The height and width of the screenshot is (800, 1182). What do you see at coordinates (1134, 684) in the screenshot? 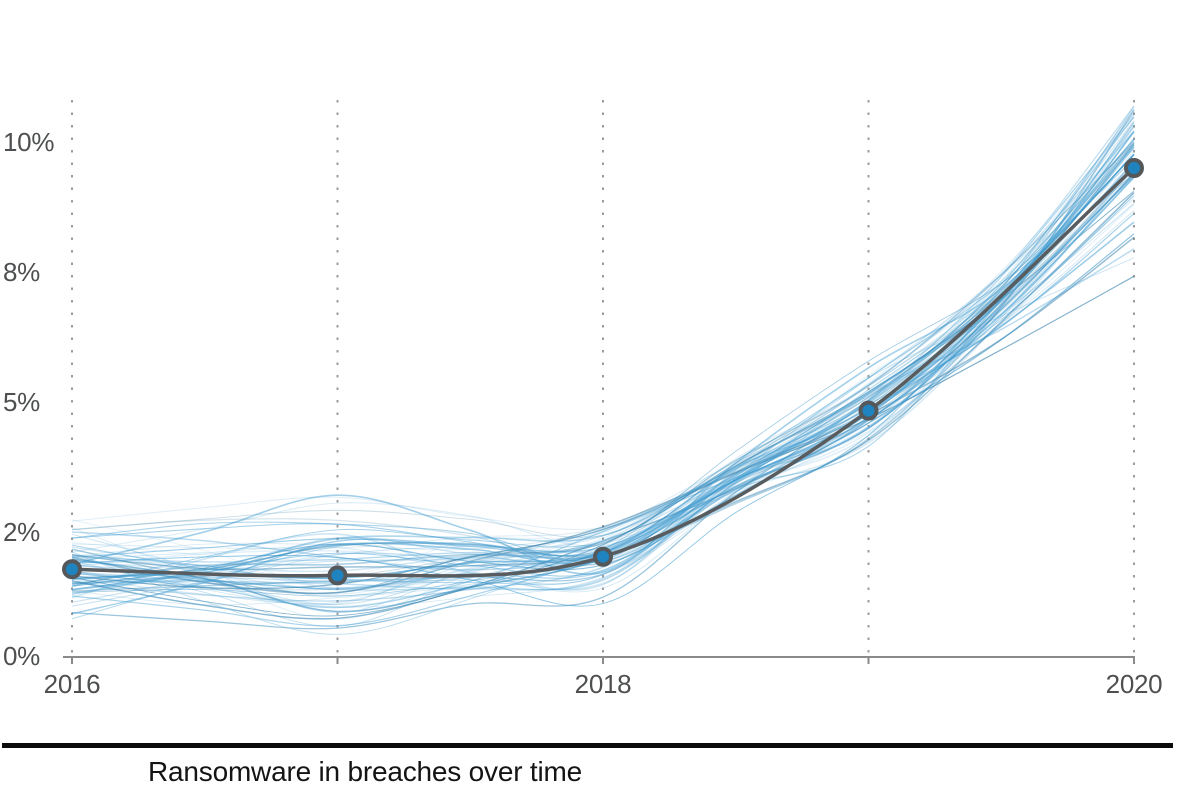
I see `x-tick-label-2020: 2020` at bounding box center [1134, 684].